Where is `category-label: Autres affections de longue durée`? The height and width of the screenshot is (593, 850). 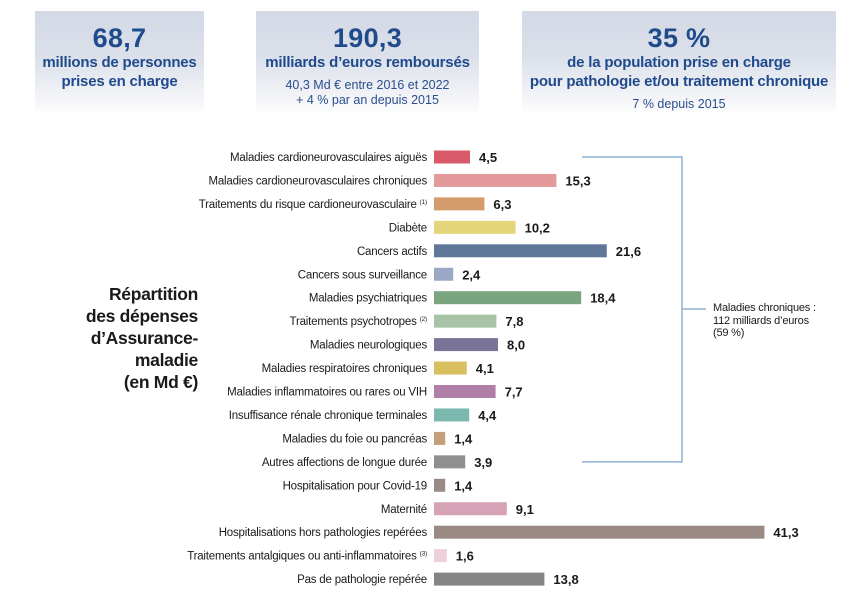
category-label: Autres affections de longue durée is located at coordinates (344, 463).